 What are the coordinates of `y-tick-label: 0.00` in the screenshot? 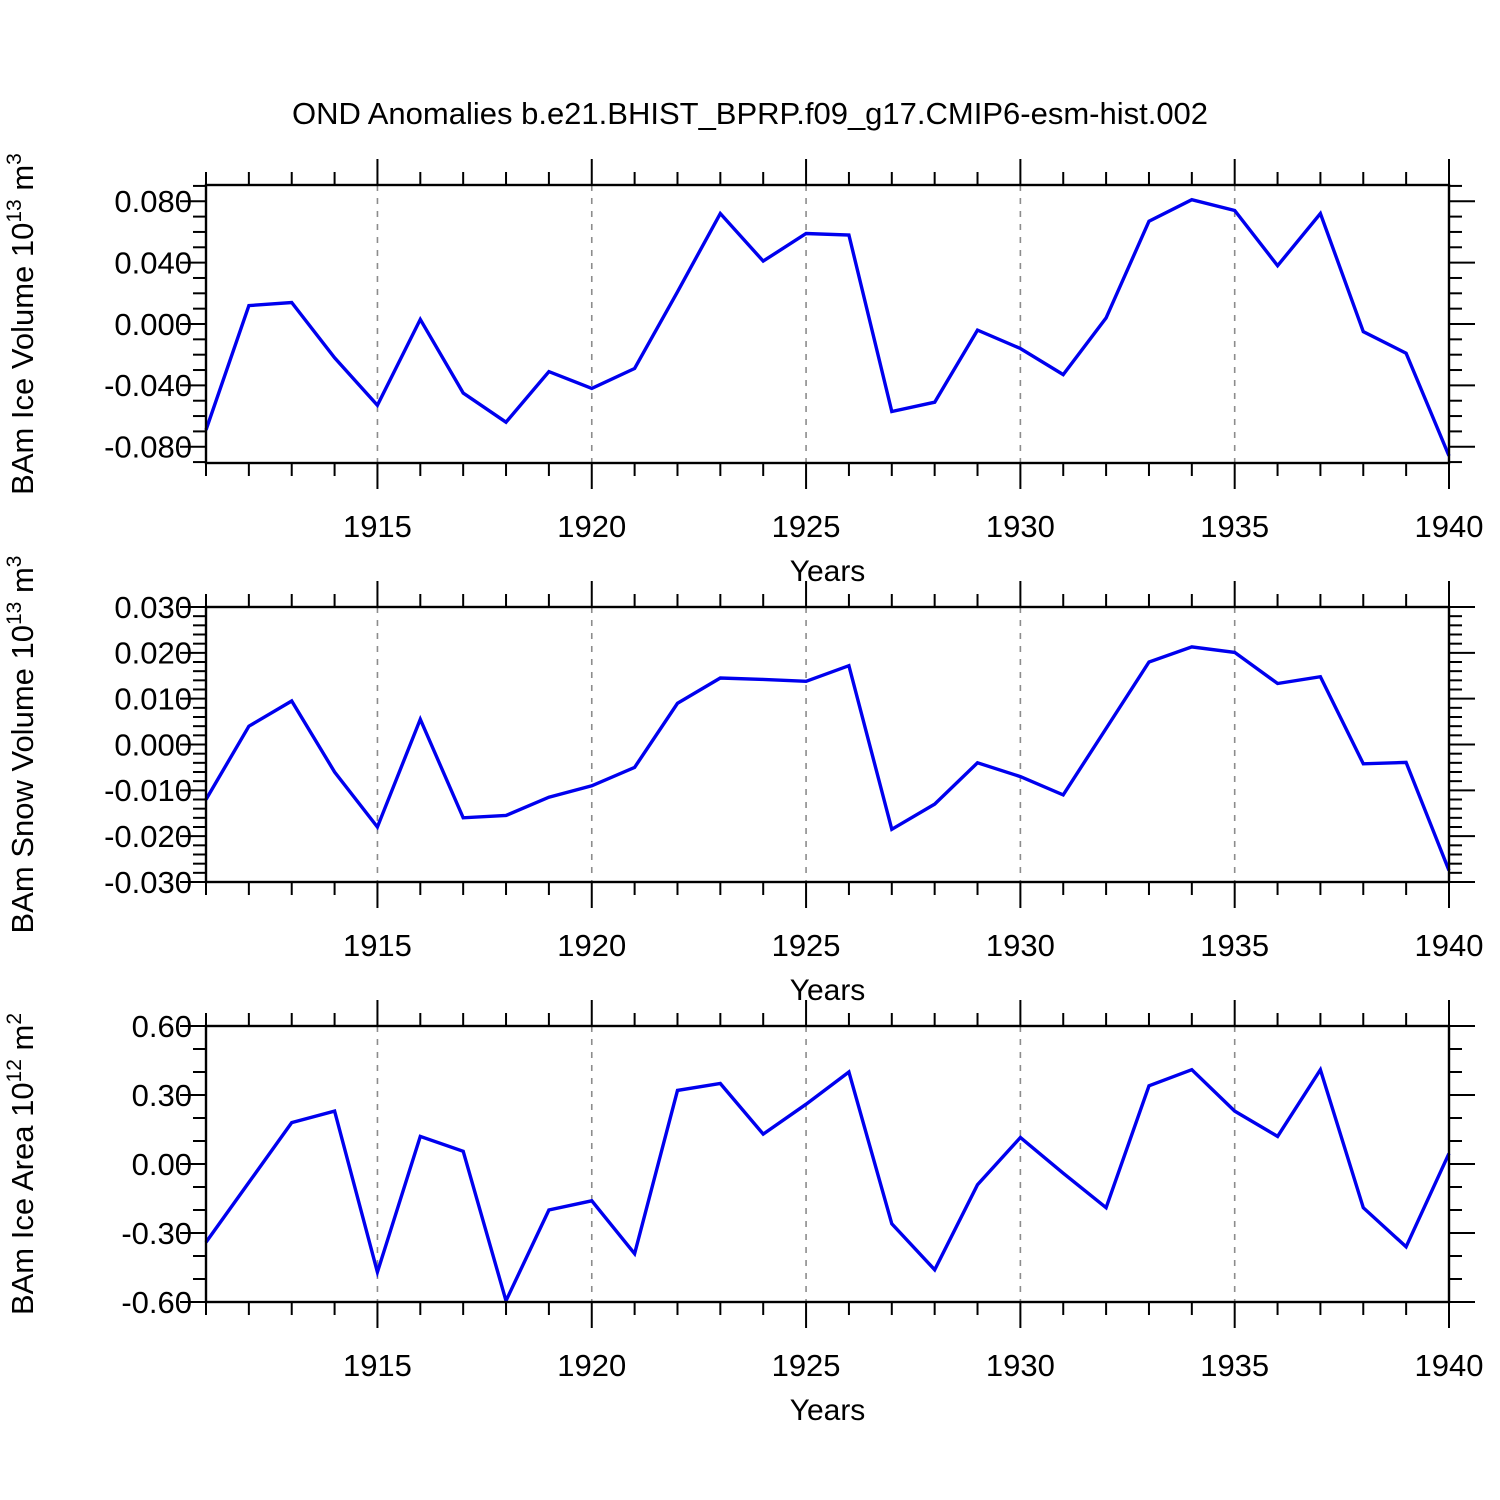 It's located at (162, 1164).